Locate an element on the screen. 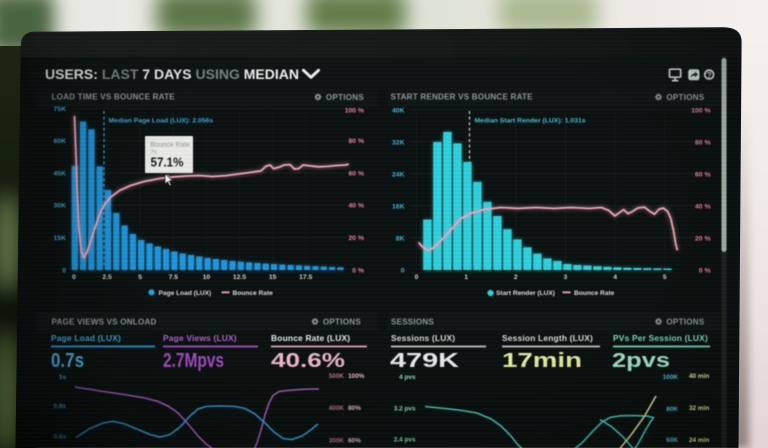 This screenshot has height=448, width=768. svg-text: 57.1% is located at coordinates (167, 162).